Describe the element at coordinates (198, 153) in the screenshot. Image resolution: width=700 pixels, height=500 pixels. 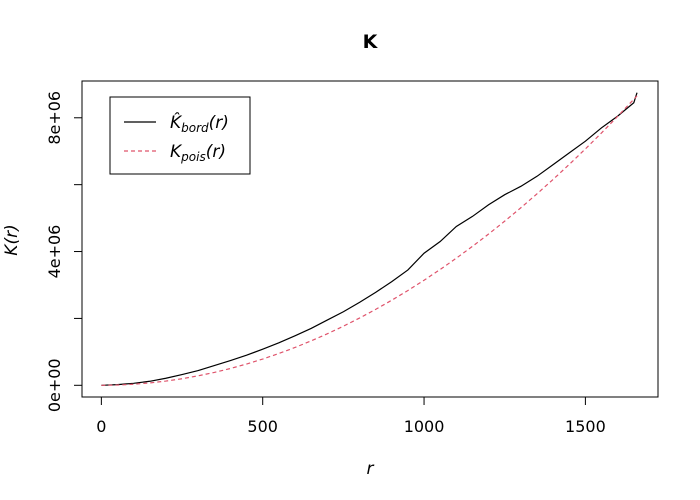
I see `legend-label: Kpois(r)` at that location.